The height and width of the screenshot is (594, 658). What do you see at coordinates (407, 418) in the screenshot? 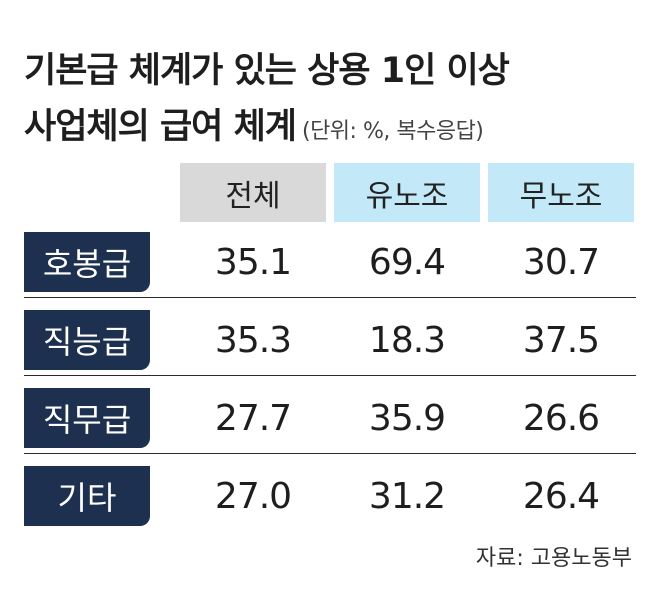
I see `table-cell: 35.9` at bounding box center [407, 418].